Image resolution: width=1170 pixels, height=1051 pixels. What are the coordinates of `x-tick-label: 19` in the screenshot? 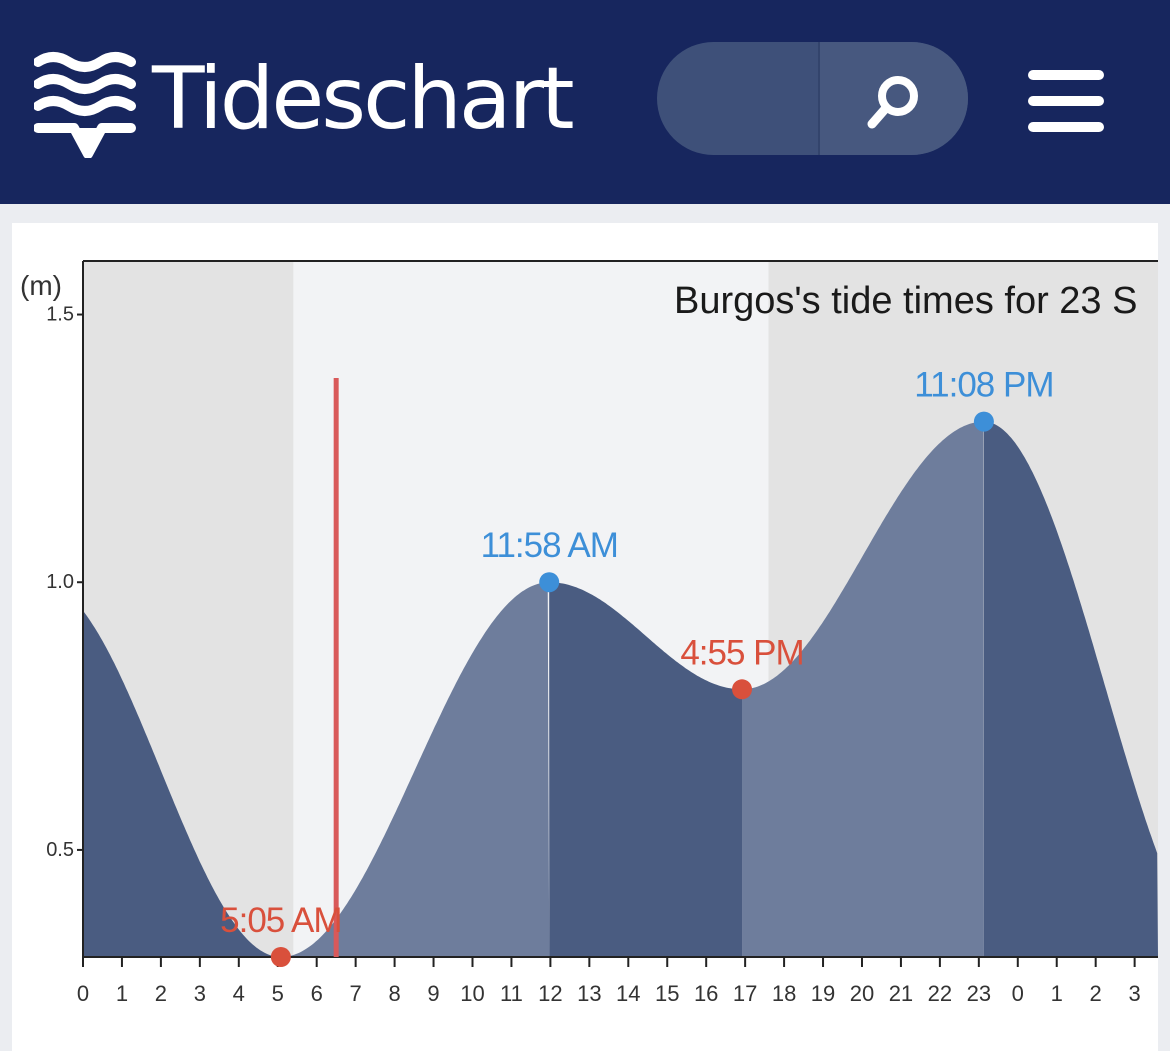 It's located at (823, 993).